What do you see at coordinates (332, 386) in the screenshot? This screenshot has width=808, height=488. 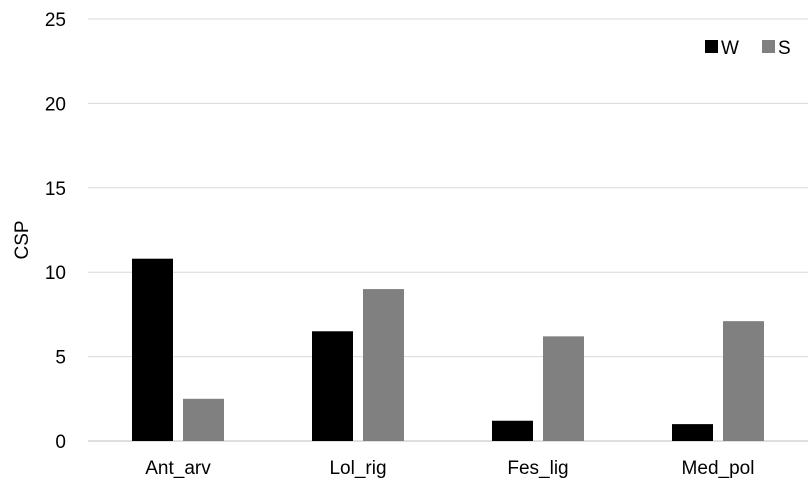 I see `bar-W-Lol_rig` at bounding box center [332, 386].